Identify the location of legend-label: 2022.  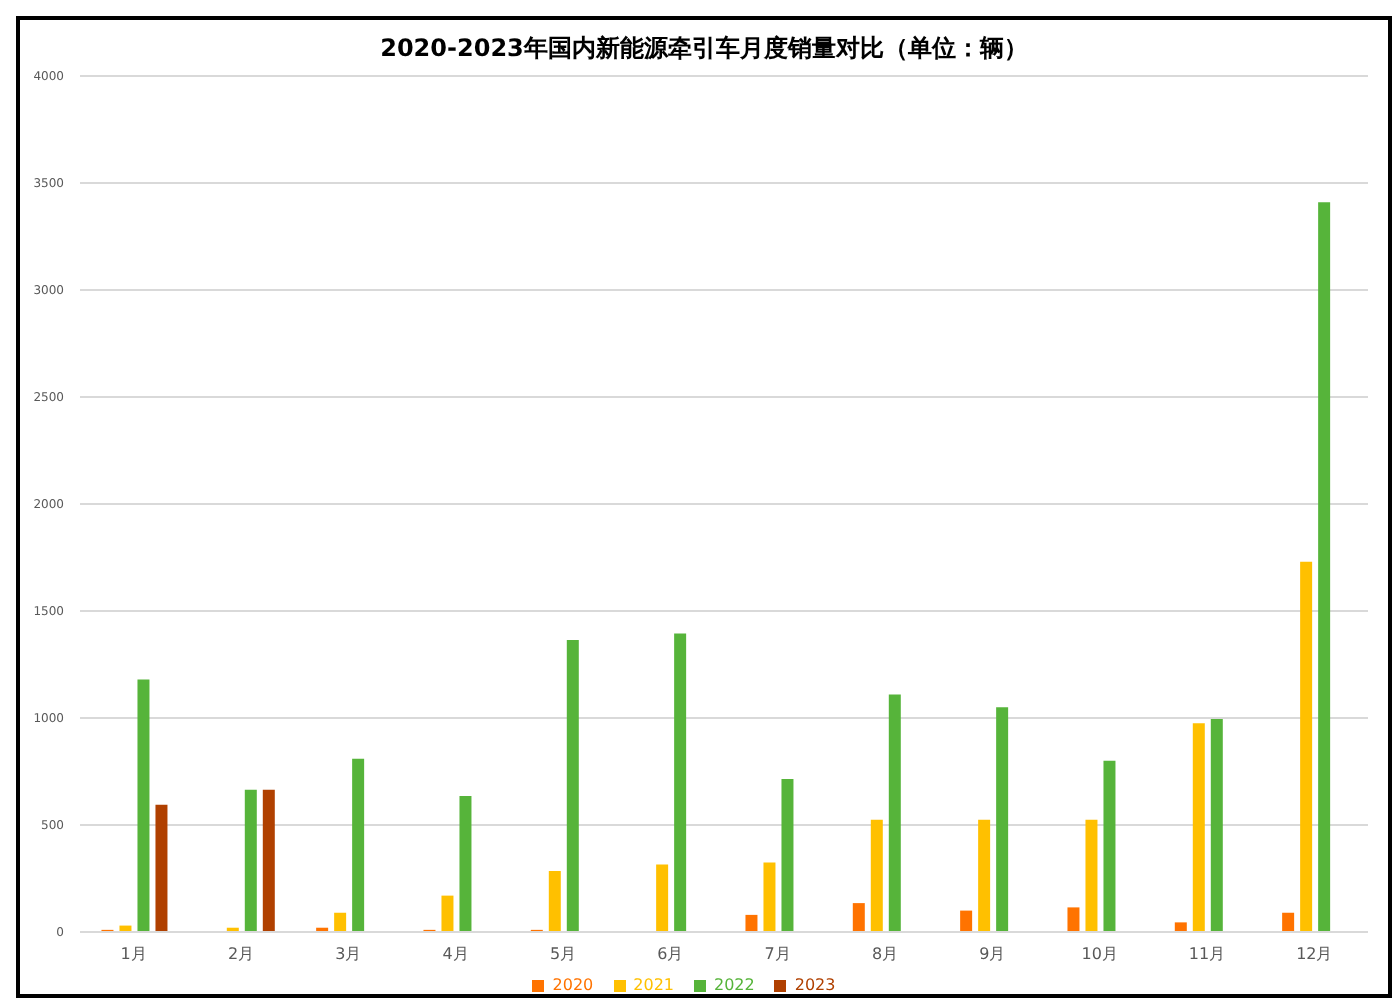
(734, 985).